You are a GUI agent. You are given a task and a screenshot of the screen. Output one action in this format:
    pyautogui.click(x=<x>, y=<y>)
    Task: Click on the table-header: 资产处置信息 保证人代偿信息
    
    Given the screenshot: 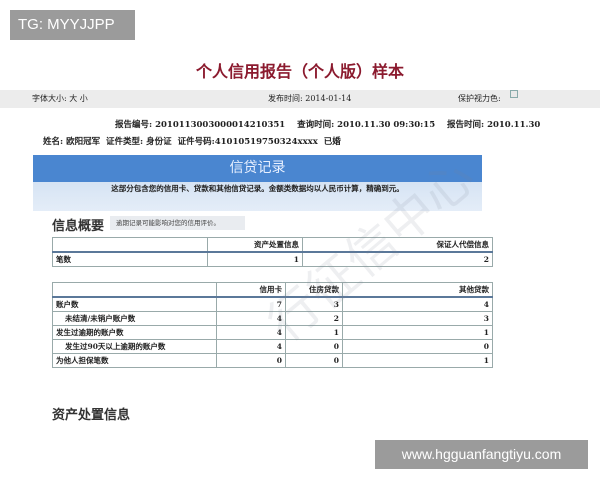 What is the action you would take?
    pyautogui.click(x=272, y=245)
    